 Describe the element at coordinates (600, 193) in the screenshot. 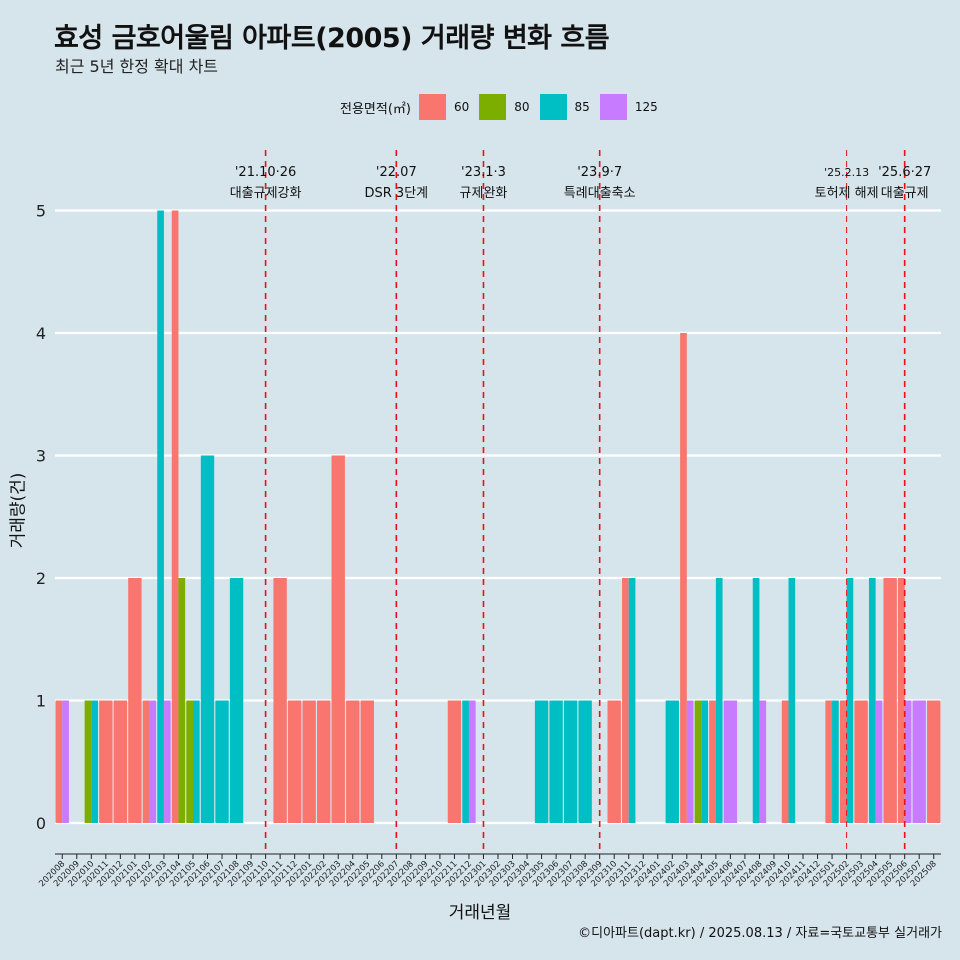

I see `annotation-label: 특례대출축소` at that location.